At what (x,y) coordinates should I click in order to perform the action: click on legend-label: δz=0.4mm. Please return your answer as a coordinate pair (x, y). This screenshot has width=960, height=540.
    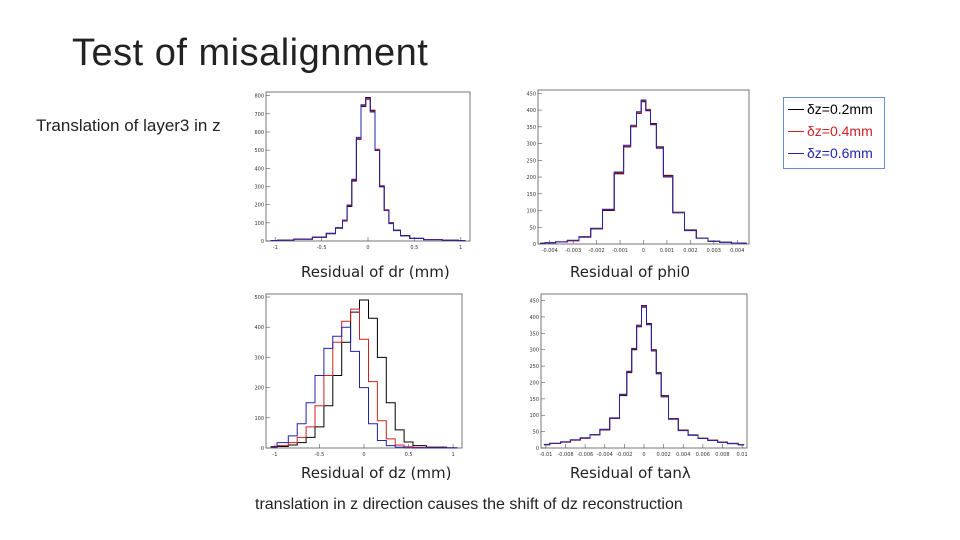
    Looking at the image, I should click on (840, 131).